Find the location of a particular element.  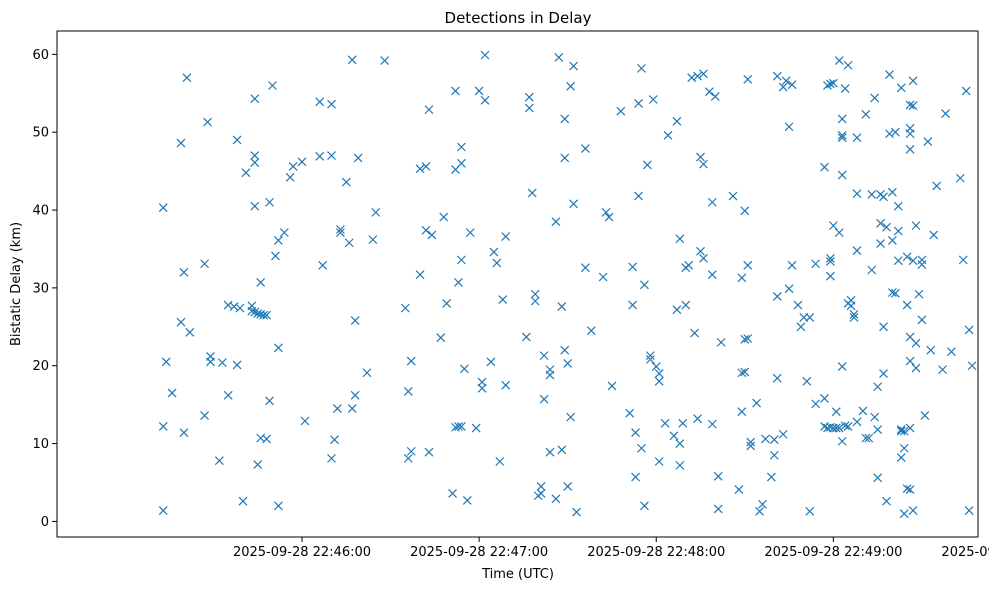

x-tick-label: 2025-09-28 22:49:00 is located at coordinates (833, 552).